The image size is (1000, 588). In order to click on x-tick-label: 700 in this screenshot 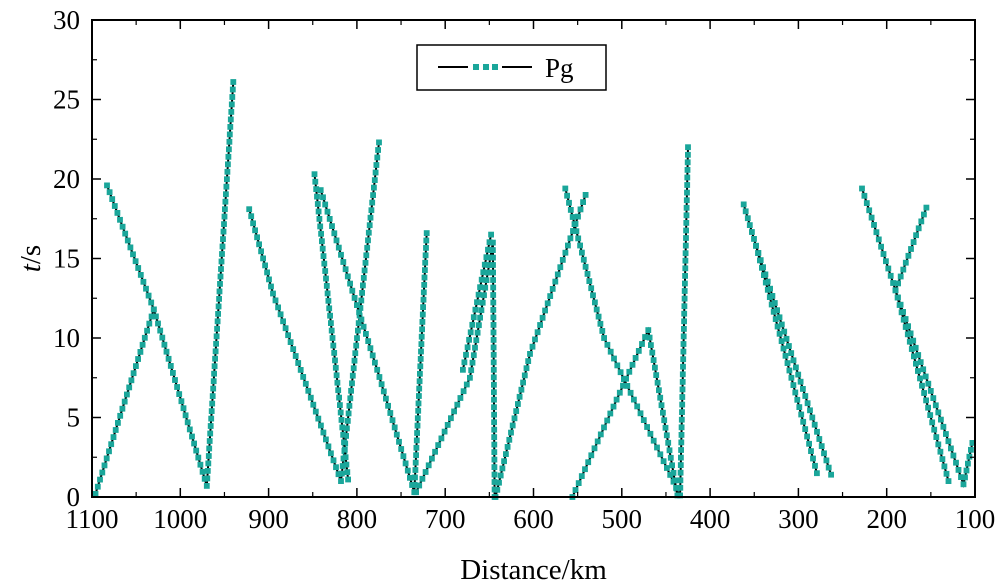, I will do `click(445, 519)`.